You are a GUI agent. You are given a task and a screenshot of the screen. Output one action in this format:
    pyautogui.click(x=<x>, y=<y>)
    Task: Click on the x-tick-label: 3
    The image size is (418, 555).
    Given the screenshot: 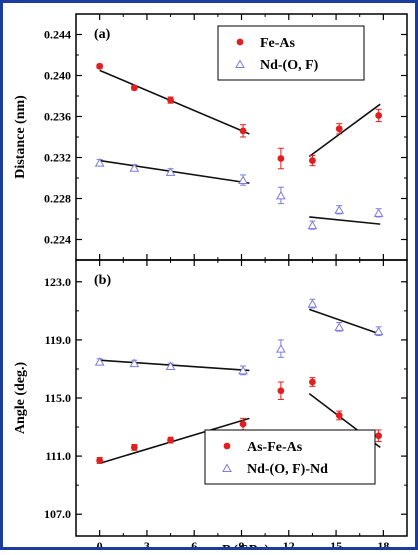 What is the action you would take?
    pyautogui.click(x=147, y=544)
    